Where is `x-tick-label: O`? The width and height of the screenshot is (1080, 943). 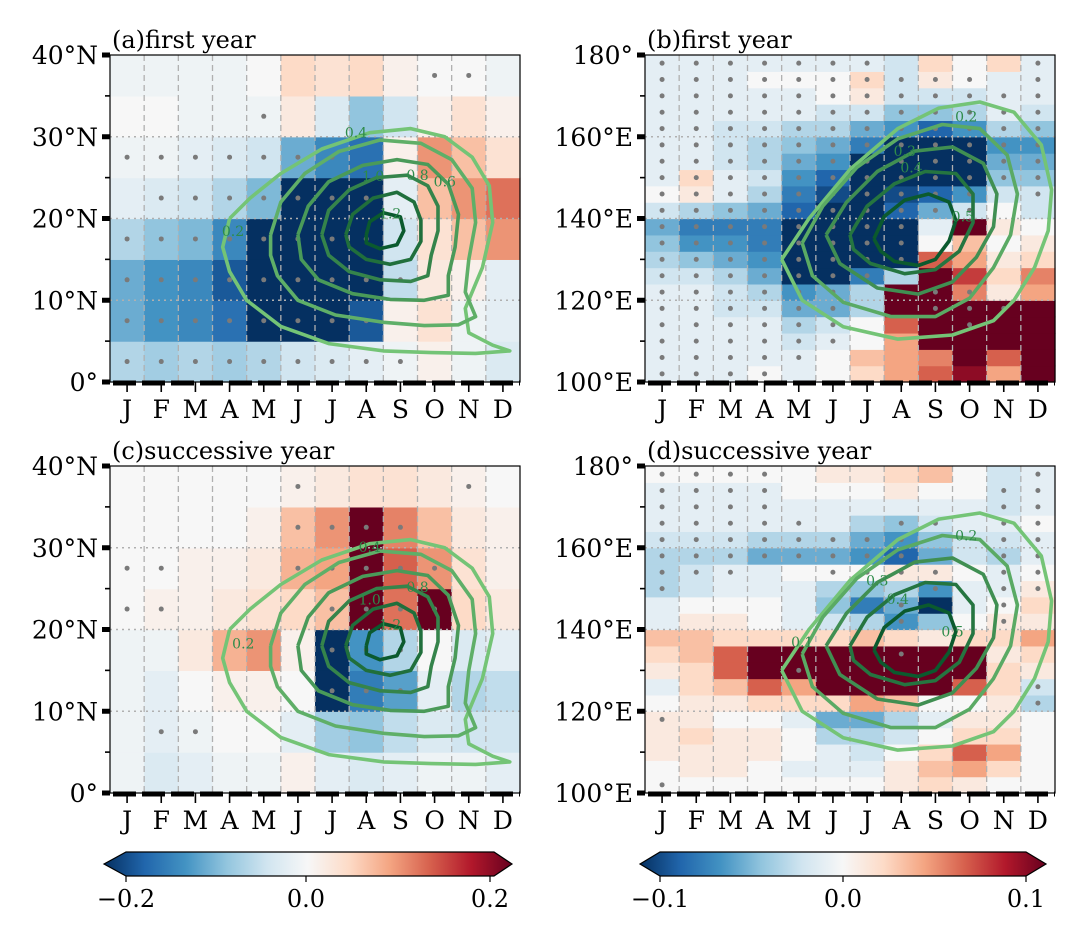
x-tick-label: O is located at coordinates (969, 409).